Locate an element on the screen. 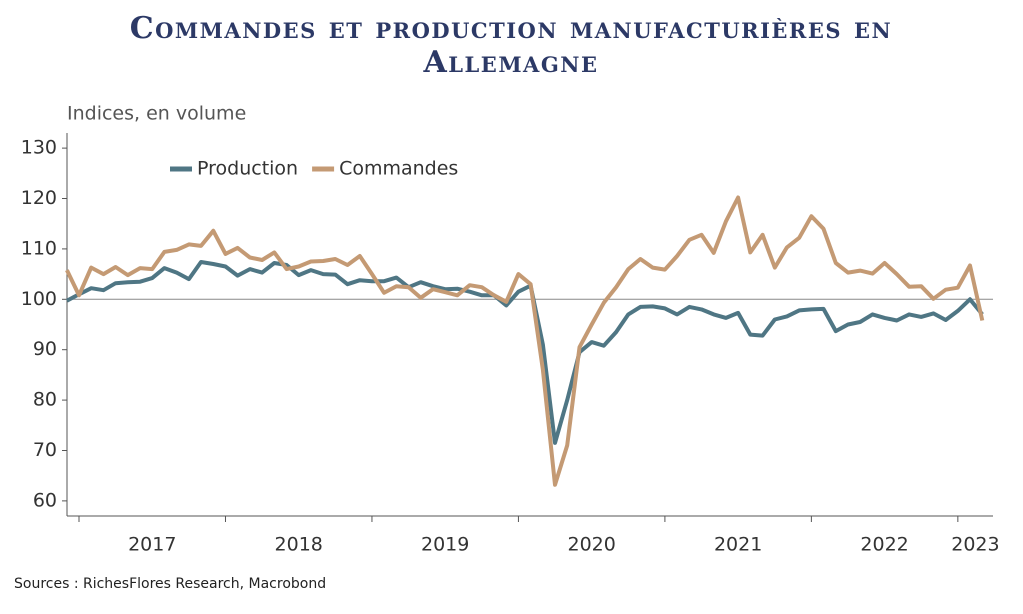  title-text: Allemagne is located at coordinates (511, 62).